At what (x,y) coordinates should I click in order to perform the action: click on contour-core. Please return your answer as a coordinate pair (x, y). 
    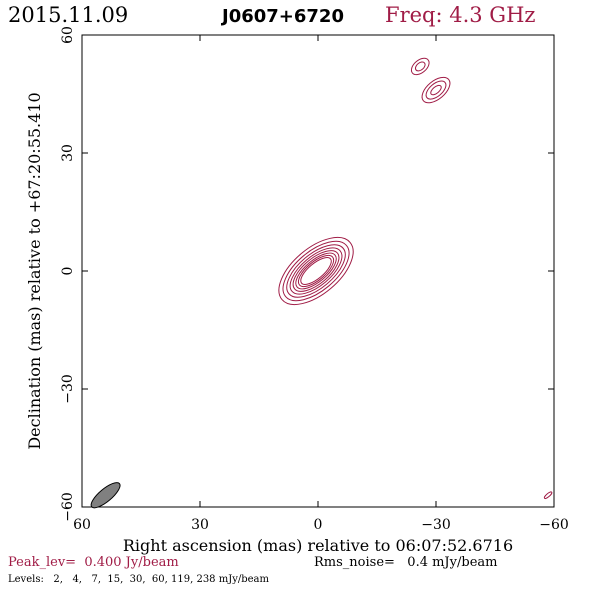
    Looking at the image, I should click on (316, 271).